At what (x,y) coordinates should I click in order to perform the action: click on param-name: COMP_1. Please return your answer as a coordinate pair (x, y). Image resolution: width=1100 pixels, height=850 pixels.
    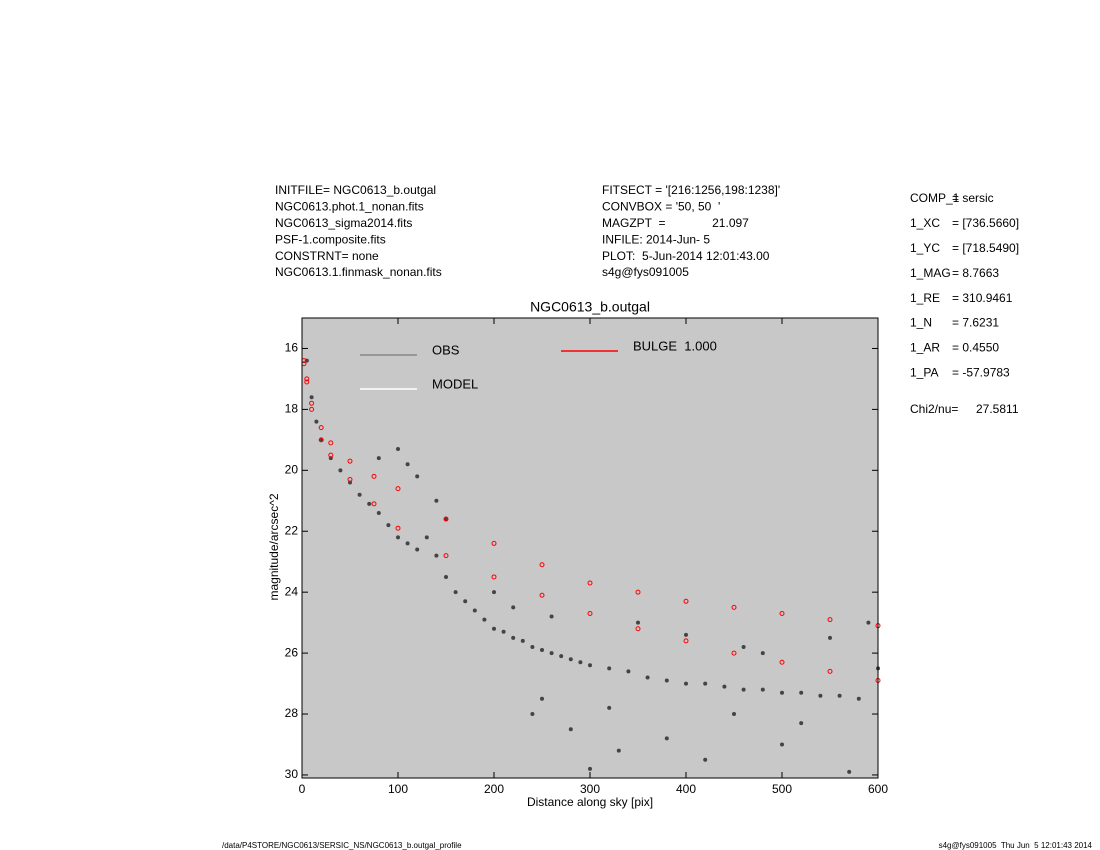
    Looking at the image, I should click on (935, 198).